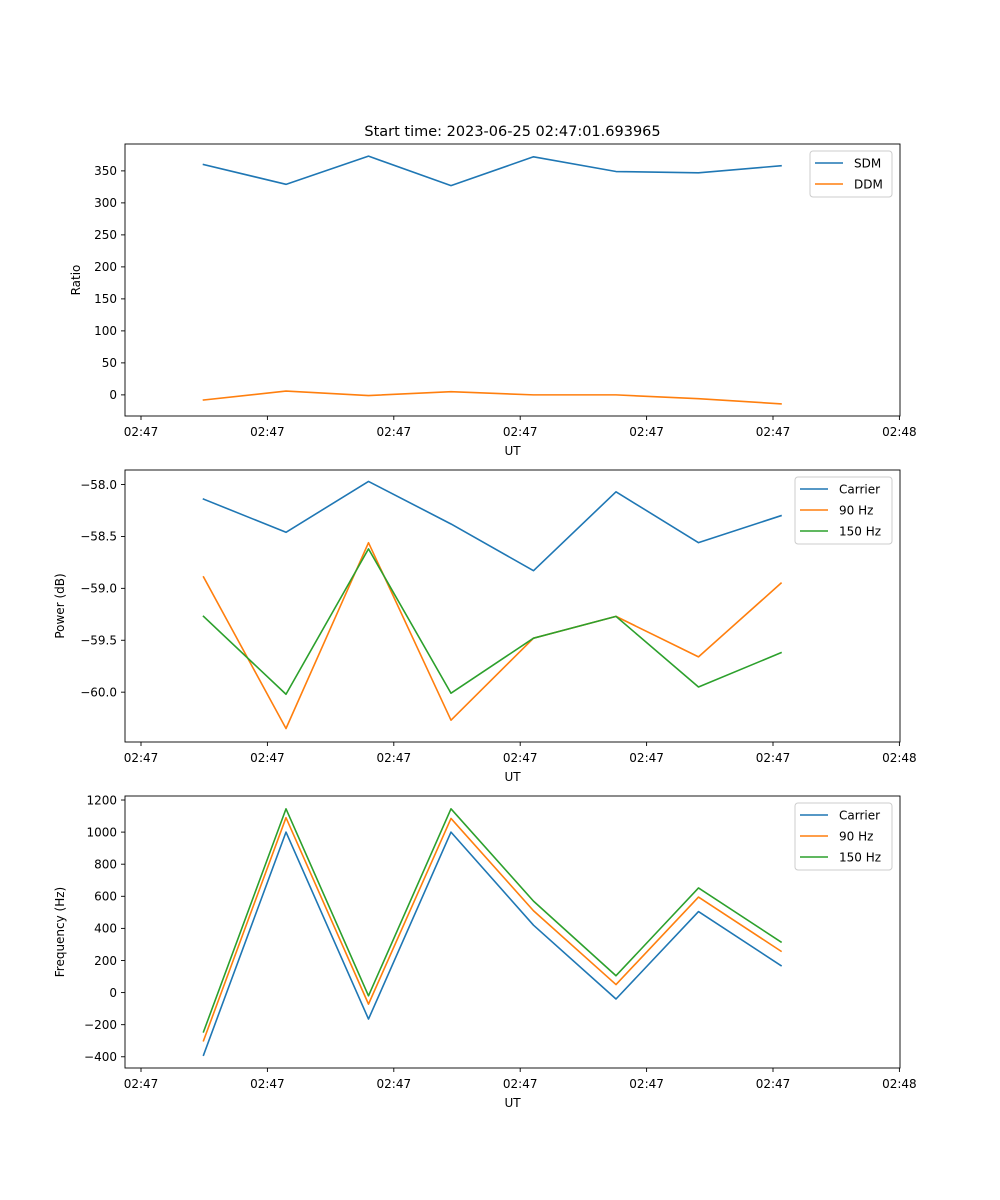  I want to click on y-tick-label: 350, so click(105, 171).